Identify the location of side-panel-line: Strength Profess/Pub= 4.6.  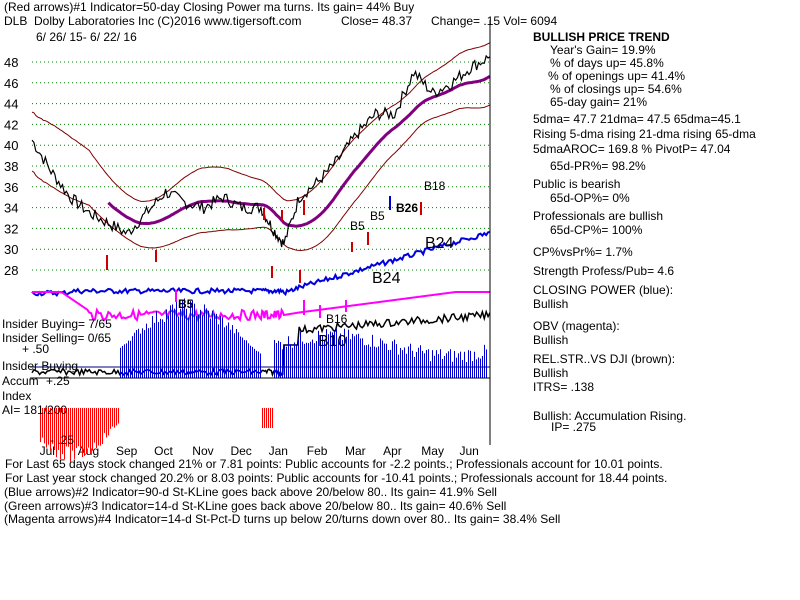
(604, 271).